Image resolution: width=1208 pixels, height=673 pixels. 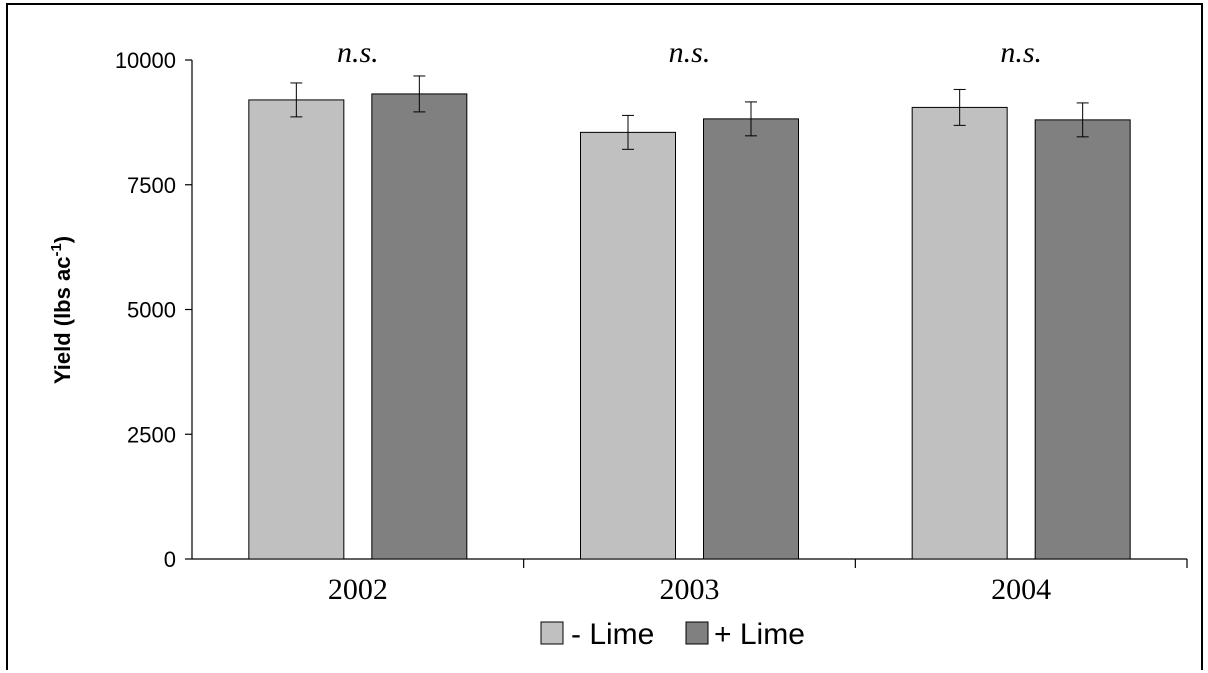 I want to click on x-tick-label: 2004, so click(x=1021, y=589).